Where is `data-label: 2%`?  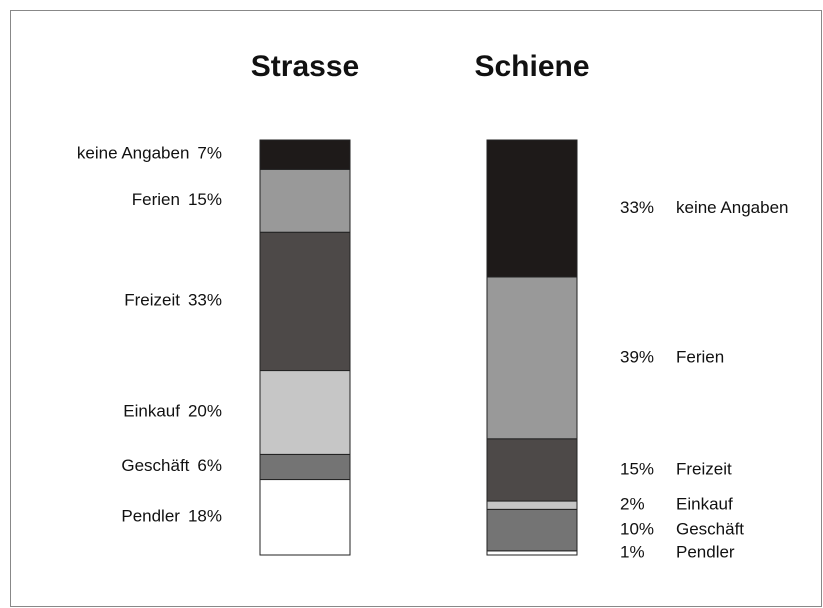
data-label: 2% is located at coordinates (632, 504).